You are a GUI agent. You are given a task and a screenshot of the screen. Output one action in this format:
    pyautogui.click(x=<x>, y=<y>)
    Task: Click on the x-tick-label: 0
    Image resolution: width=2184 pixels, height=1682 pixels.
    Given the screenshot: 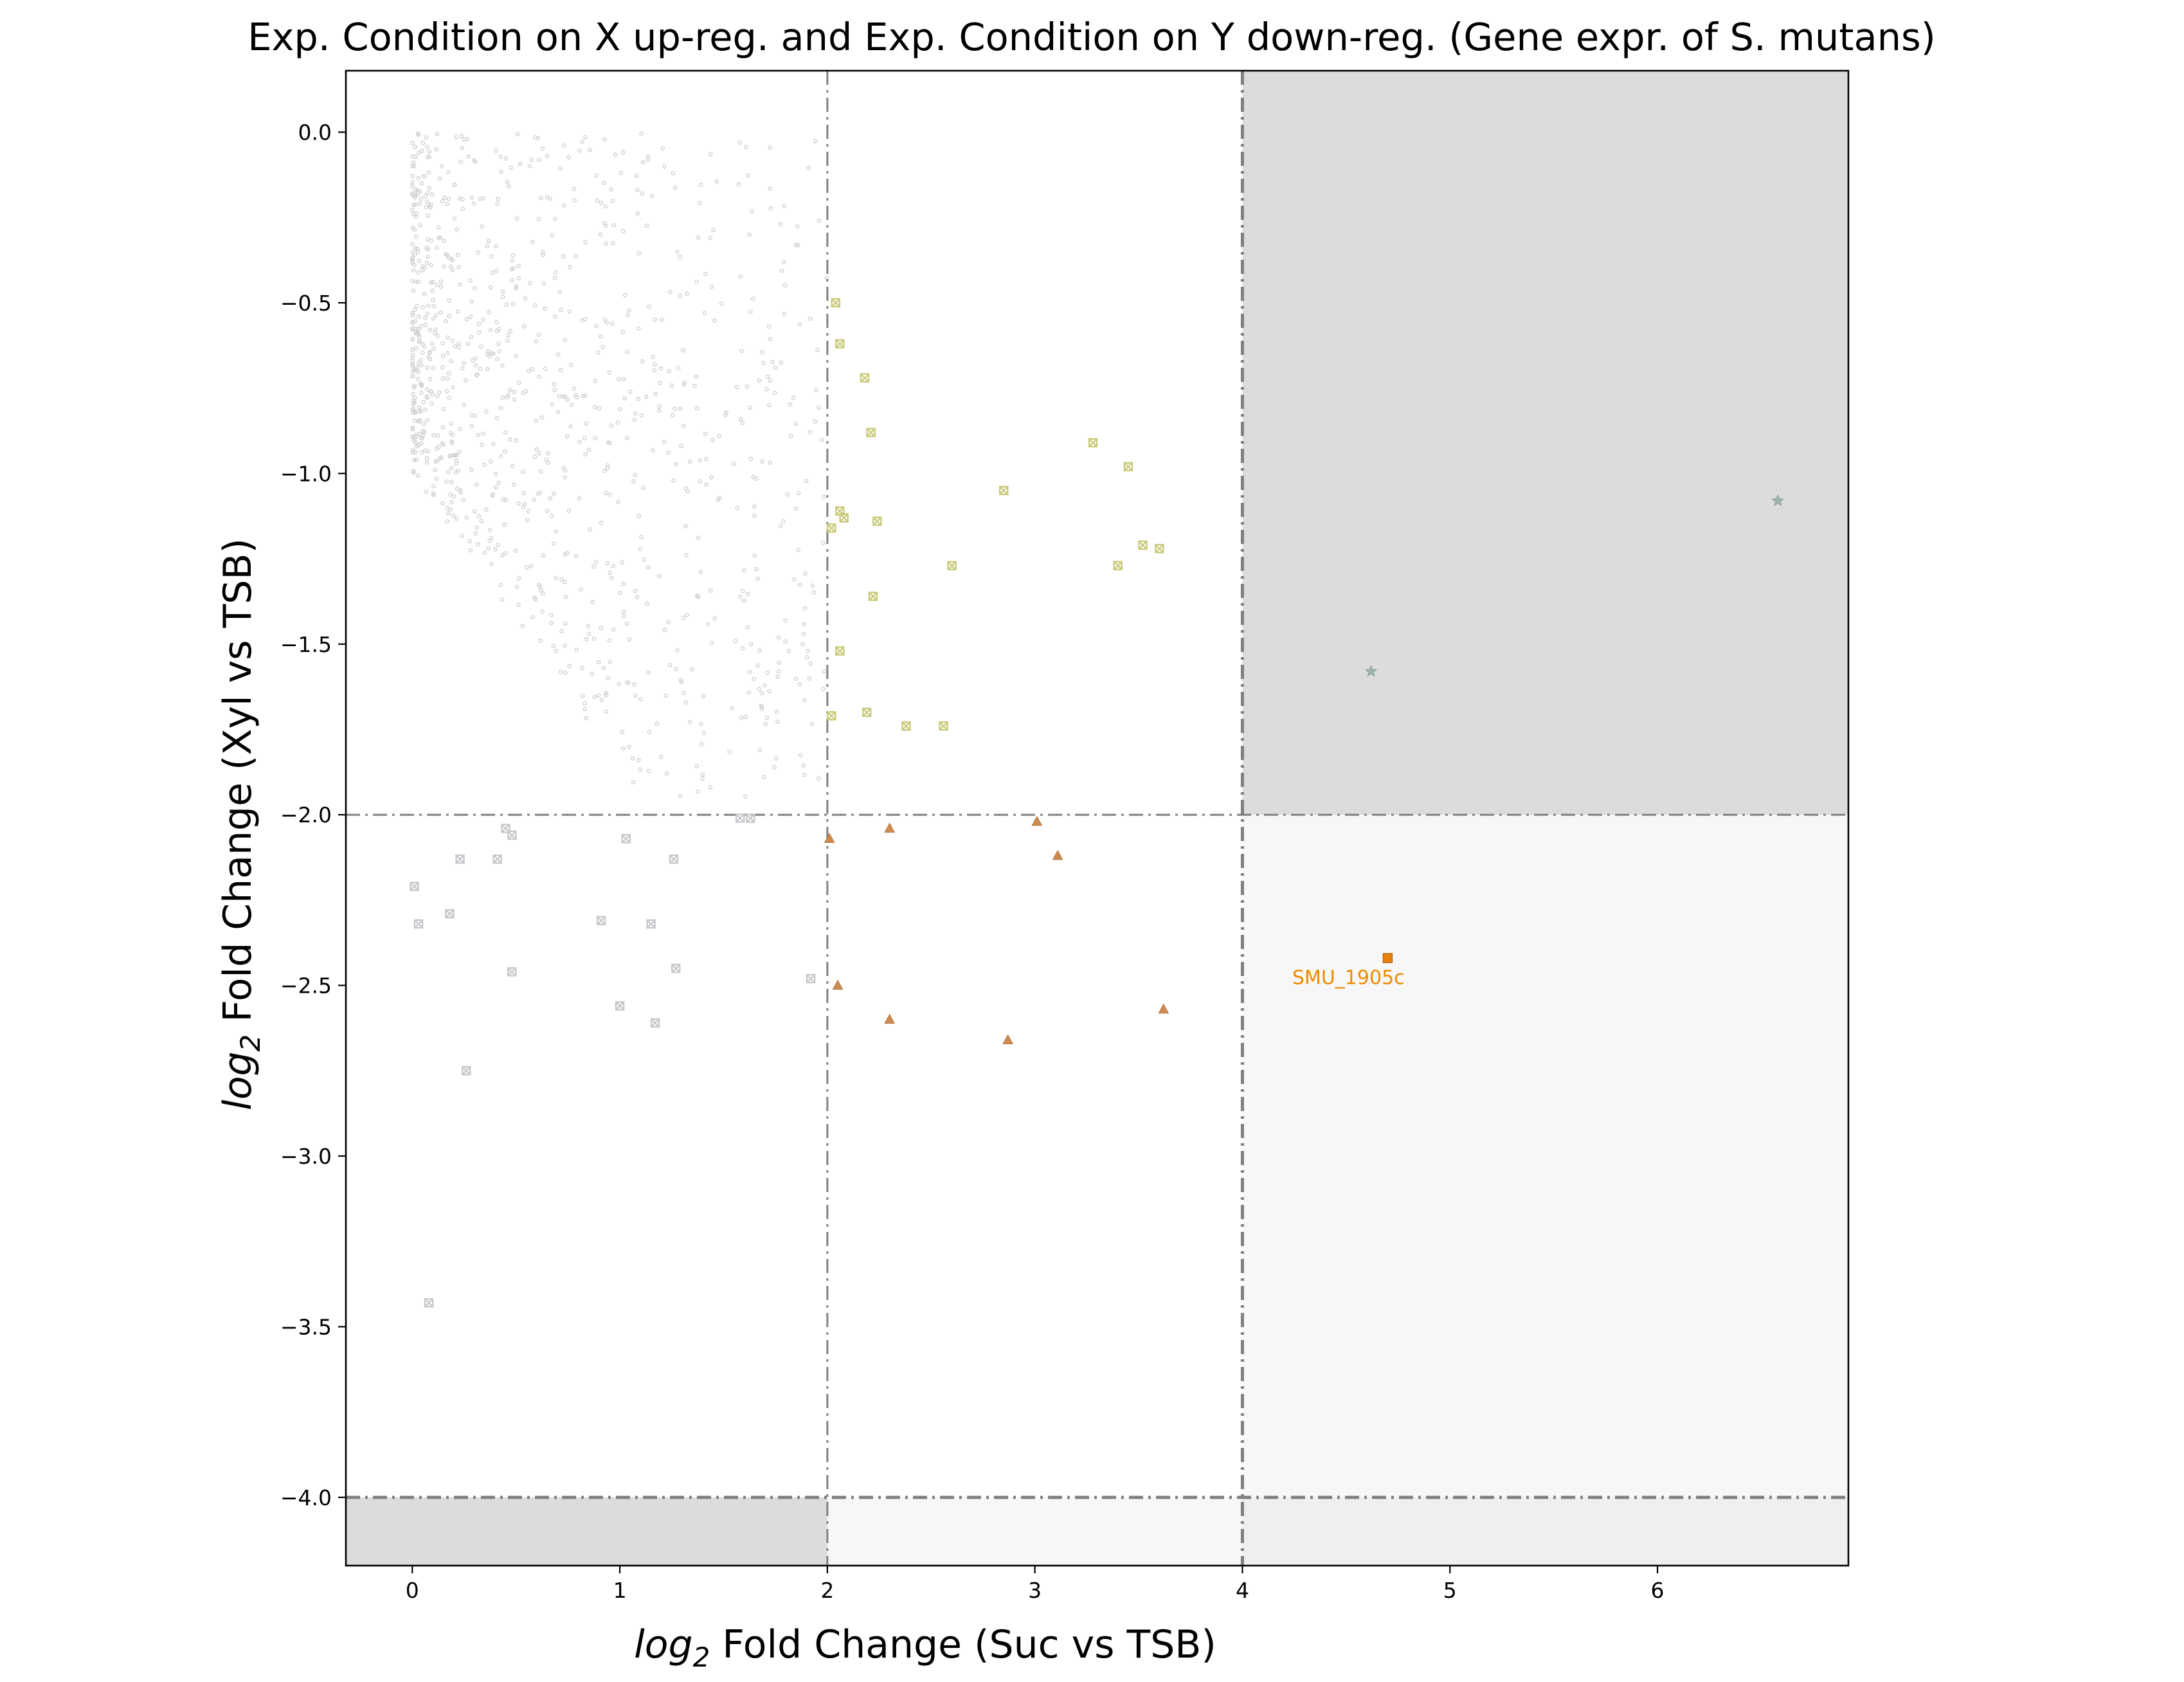 What is the action you would take?
    pyautogui.click(x=412, y=1590)
    